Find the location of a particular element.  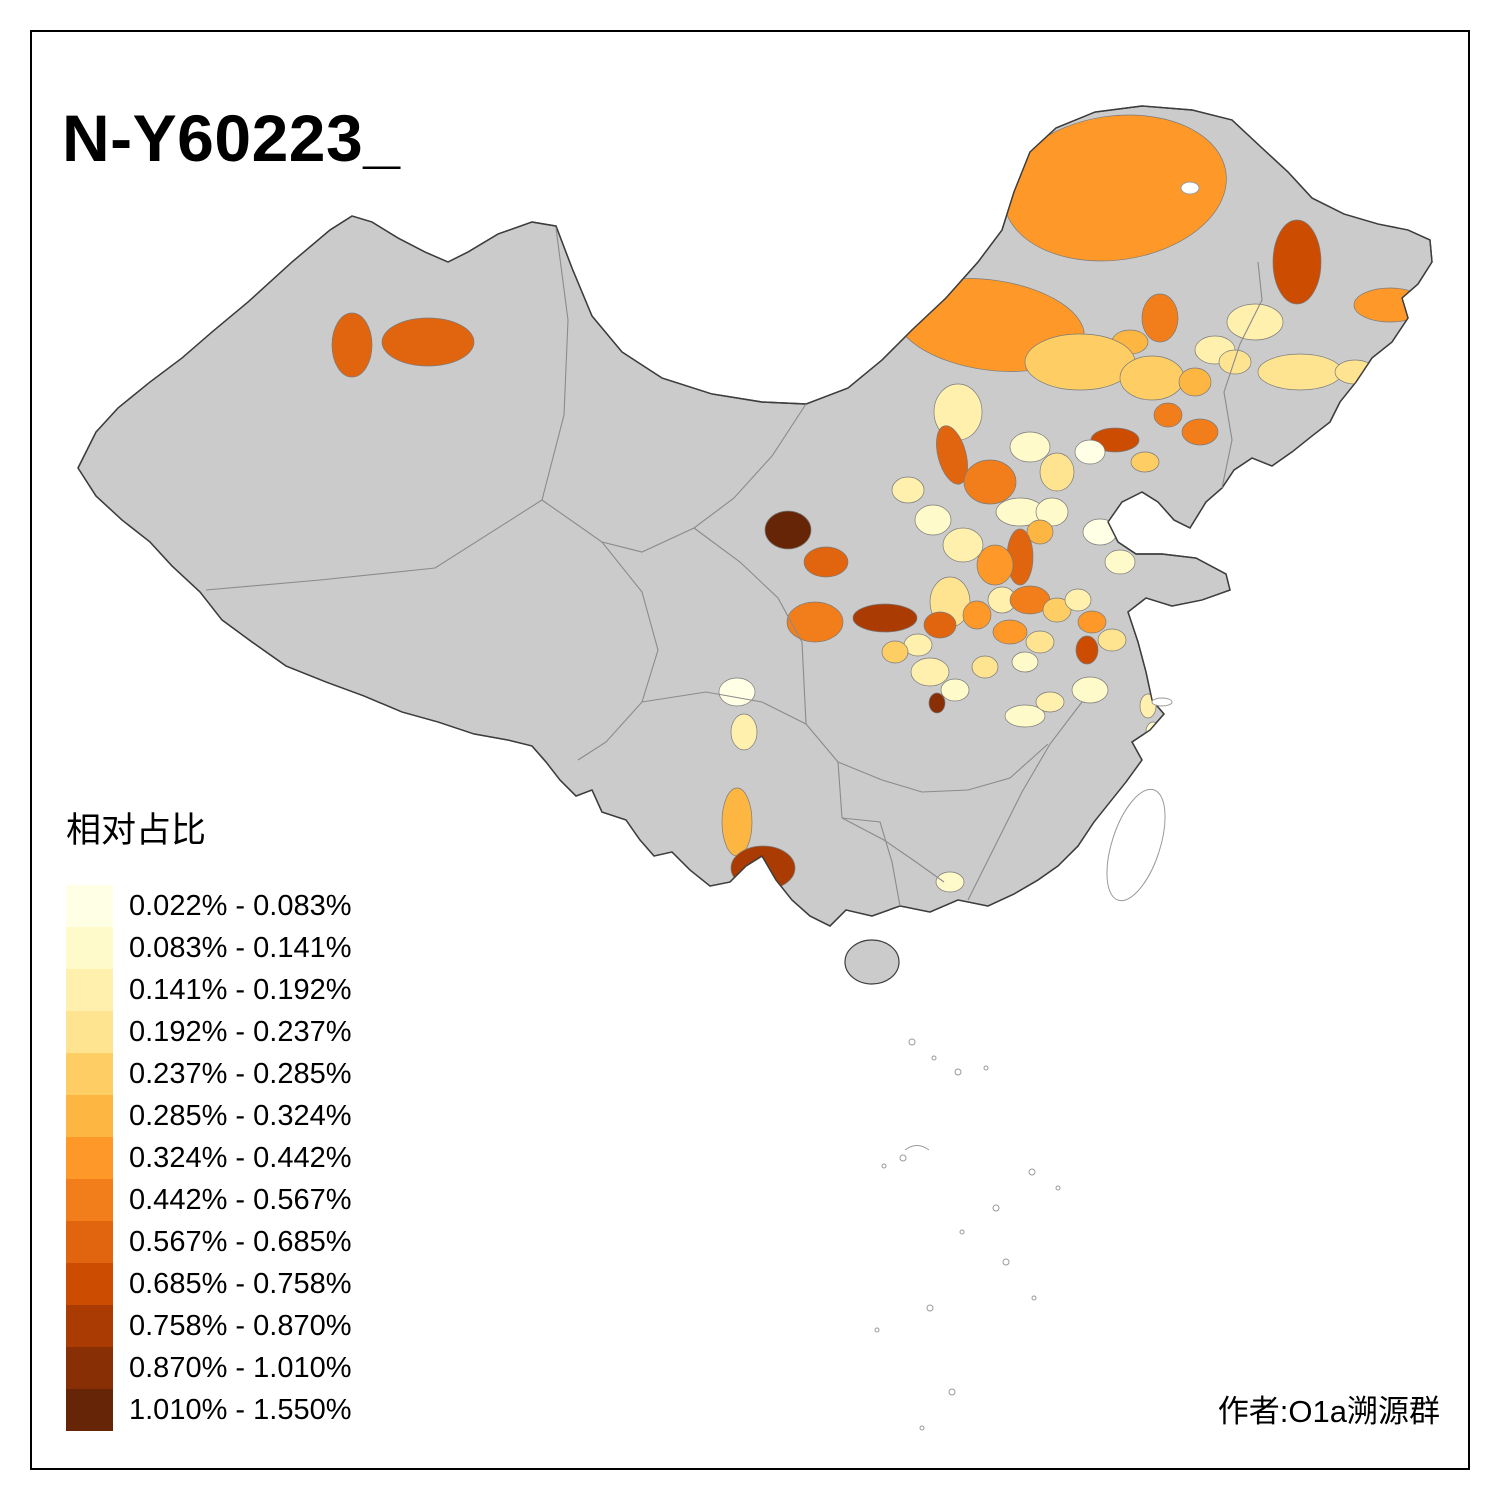

legend-range-label: 0.285% - 0.324% is located at coordinates (240, 1115).